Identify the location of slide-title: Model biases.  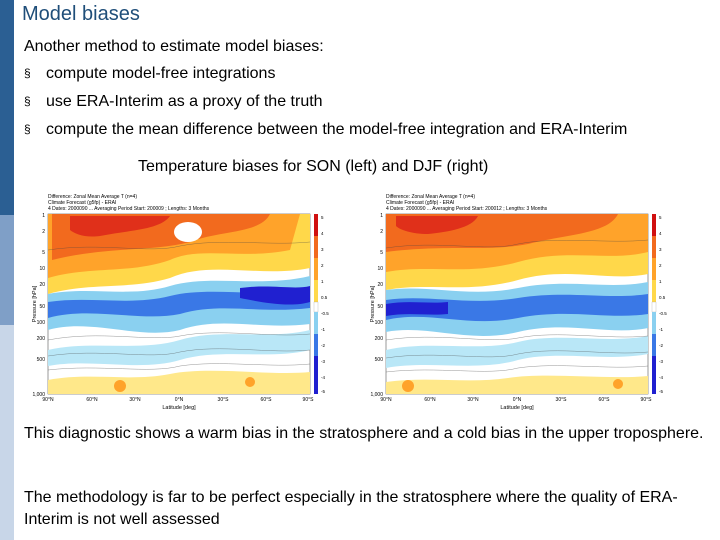
(81, 14).